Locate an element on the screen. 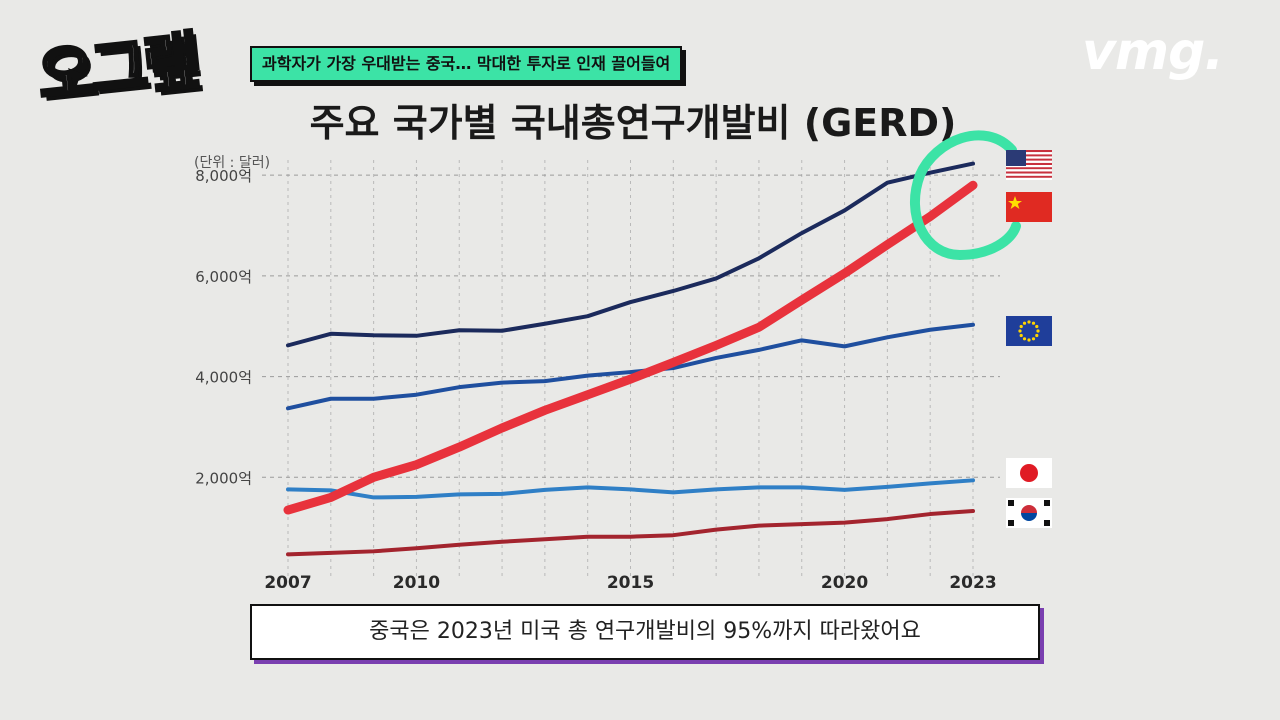  y-tick-label: 8,000억 is located at coordinates (223, 176).